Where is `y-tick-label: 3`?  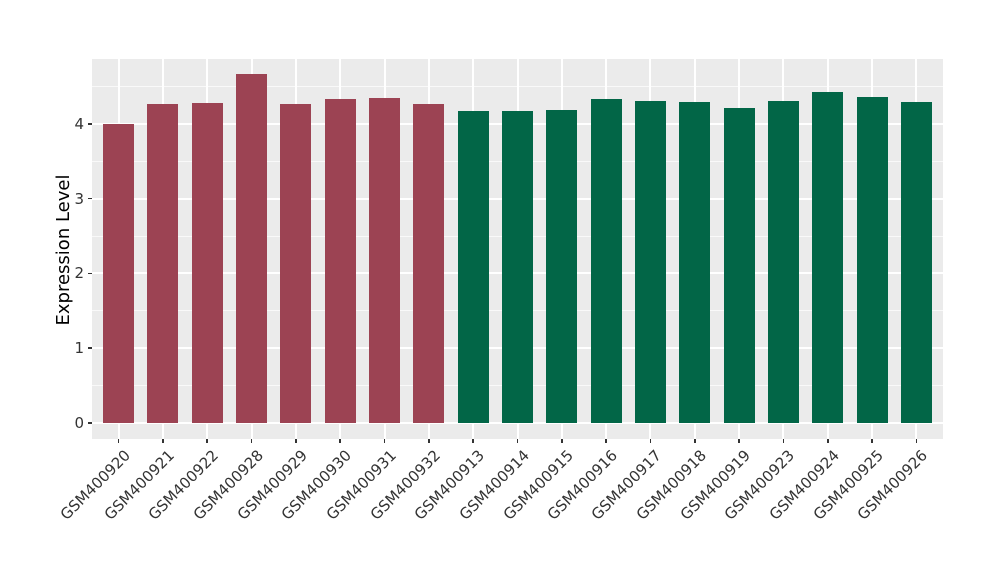 y-tick-label: 3 is located at coordinates (79, 198).